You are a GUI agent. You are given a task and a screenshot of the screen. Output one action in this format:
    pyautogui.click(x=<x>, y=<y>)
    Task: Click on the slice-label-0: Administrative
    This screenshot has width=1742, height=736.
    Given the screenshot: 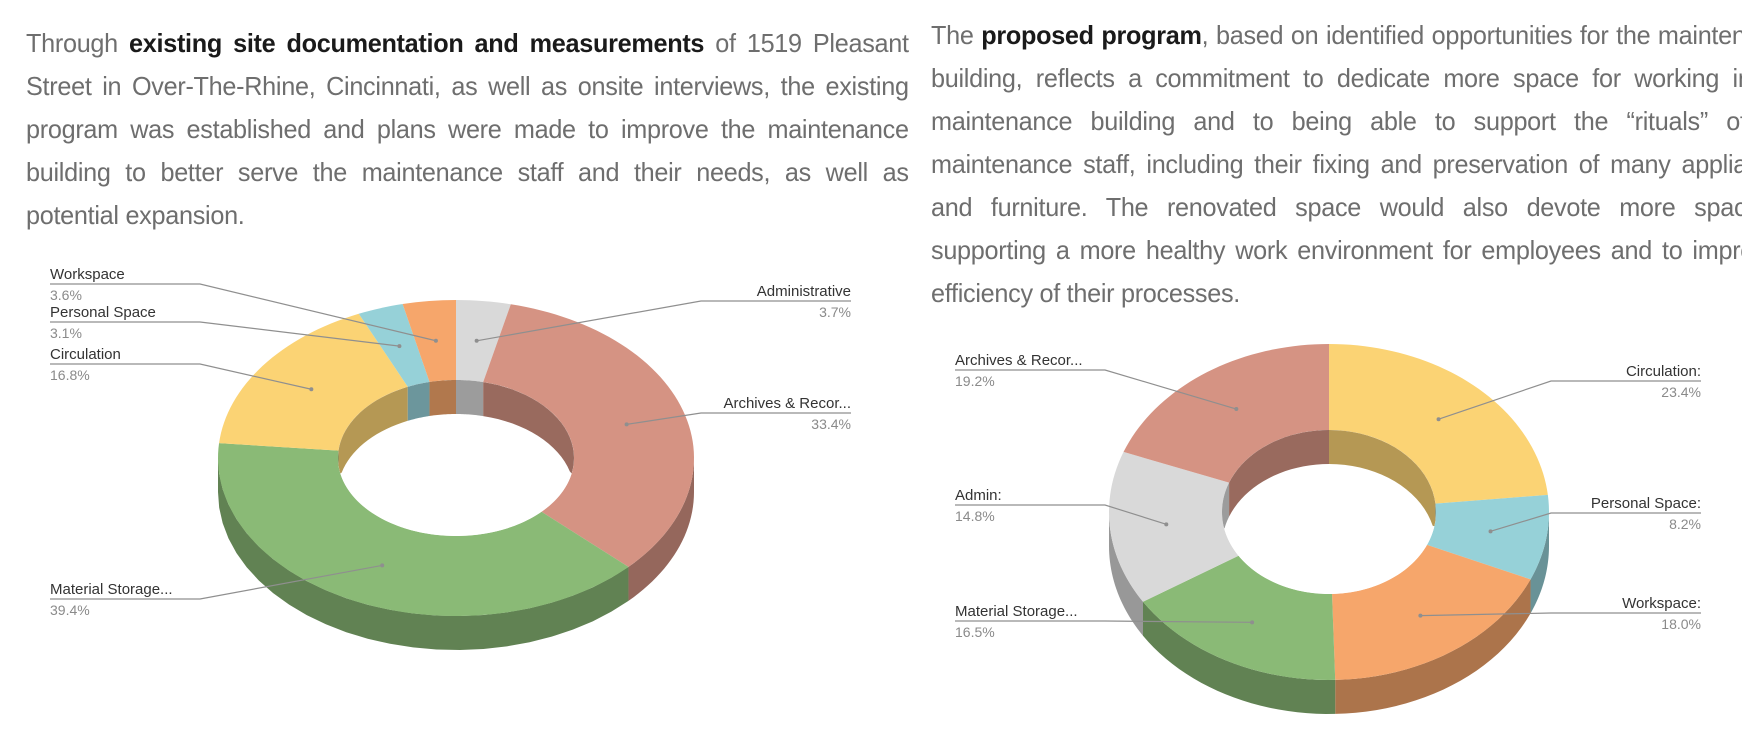 What is the action you would take?
    pyautogui.click(x=804, y=291)
    